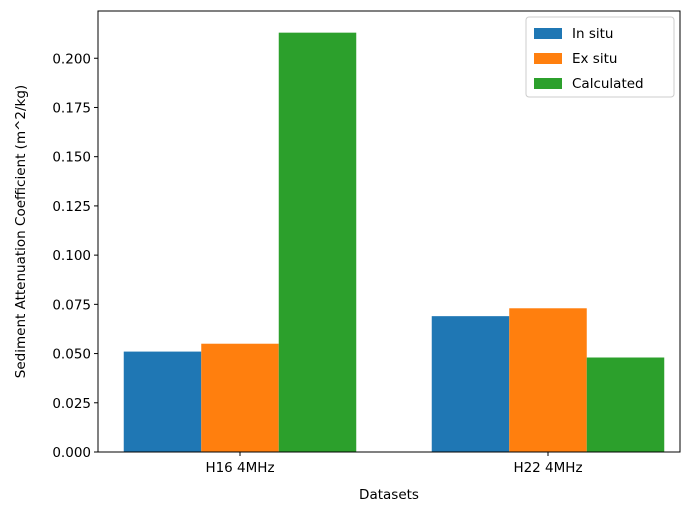  What do you see at coordinates (239, 468) in the screenshot?
I see `x-tick-label: H16 4MHz` at bounding box center [239, 468].